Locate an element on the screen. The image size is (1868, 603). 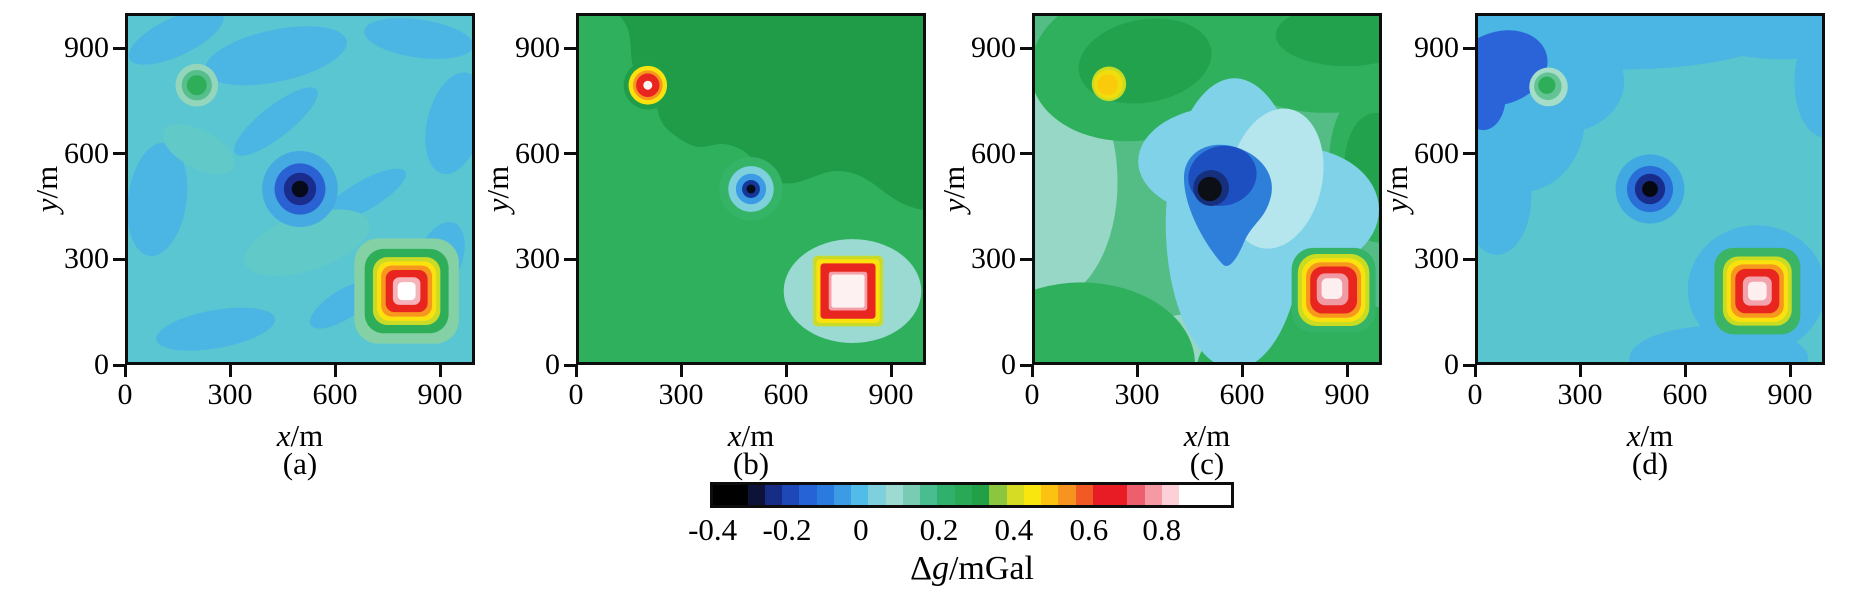
colorbar is located at coordinates (972, 495).